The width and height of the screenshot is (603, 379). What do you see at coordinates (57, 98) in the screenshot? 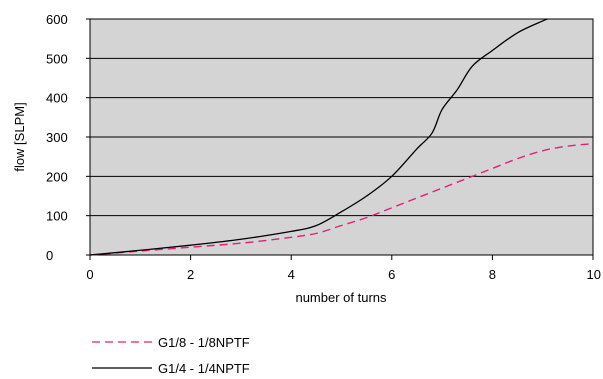
I see `y-tick-label: 400` at bounding box center [57, 98].